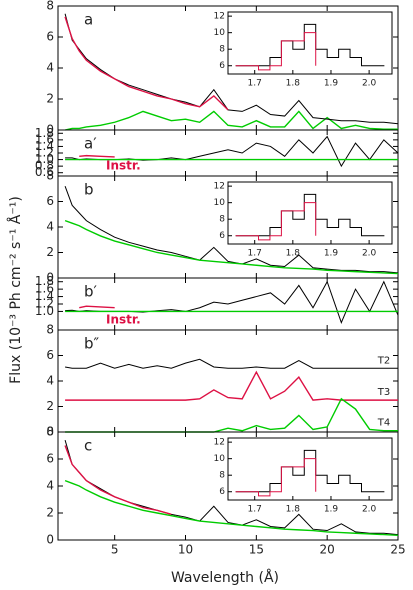  What do you see at coordinates (383, 392) in the screenshot?
I see `series-label: T3` at bounding box center [383, 392].